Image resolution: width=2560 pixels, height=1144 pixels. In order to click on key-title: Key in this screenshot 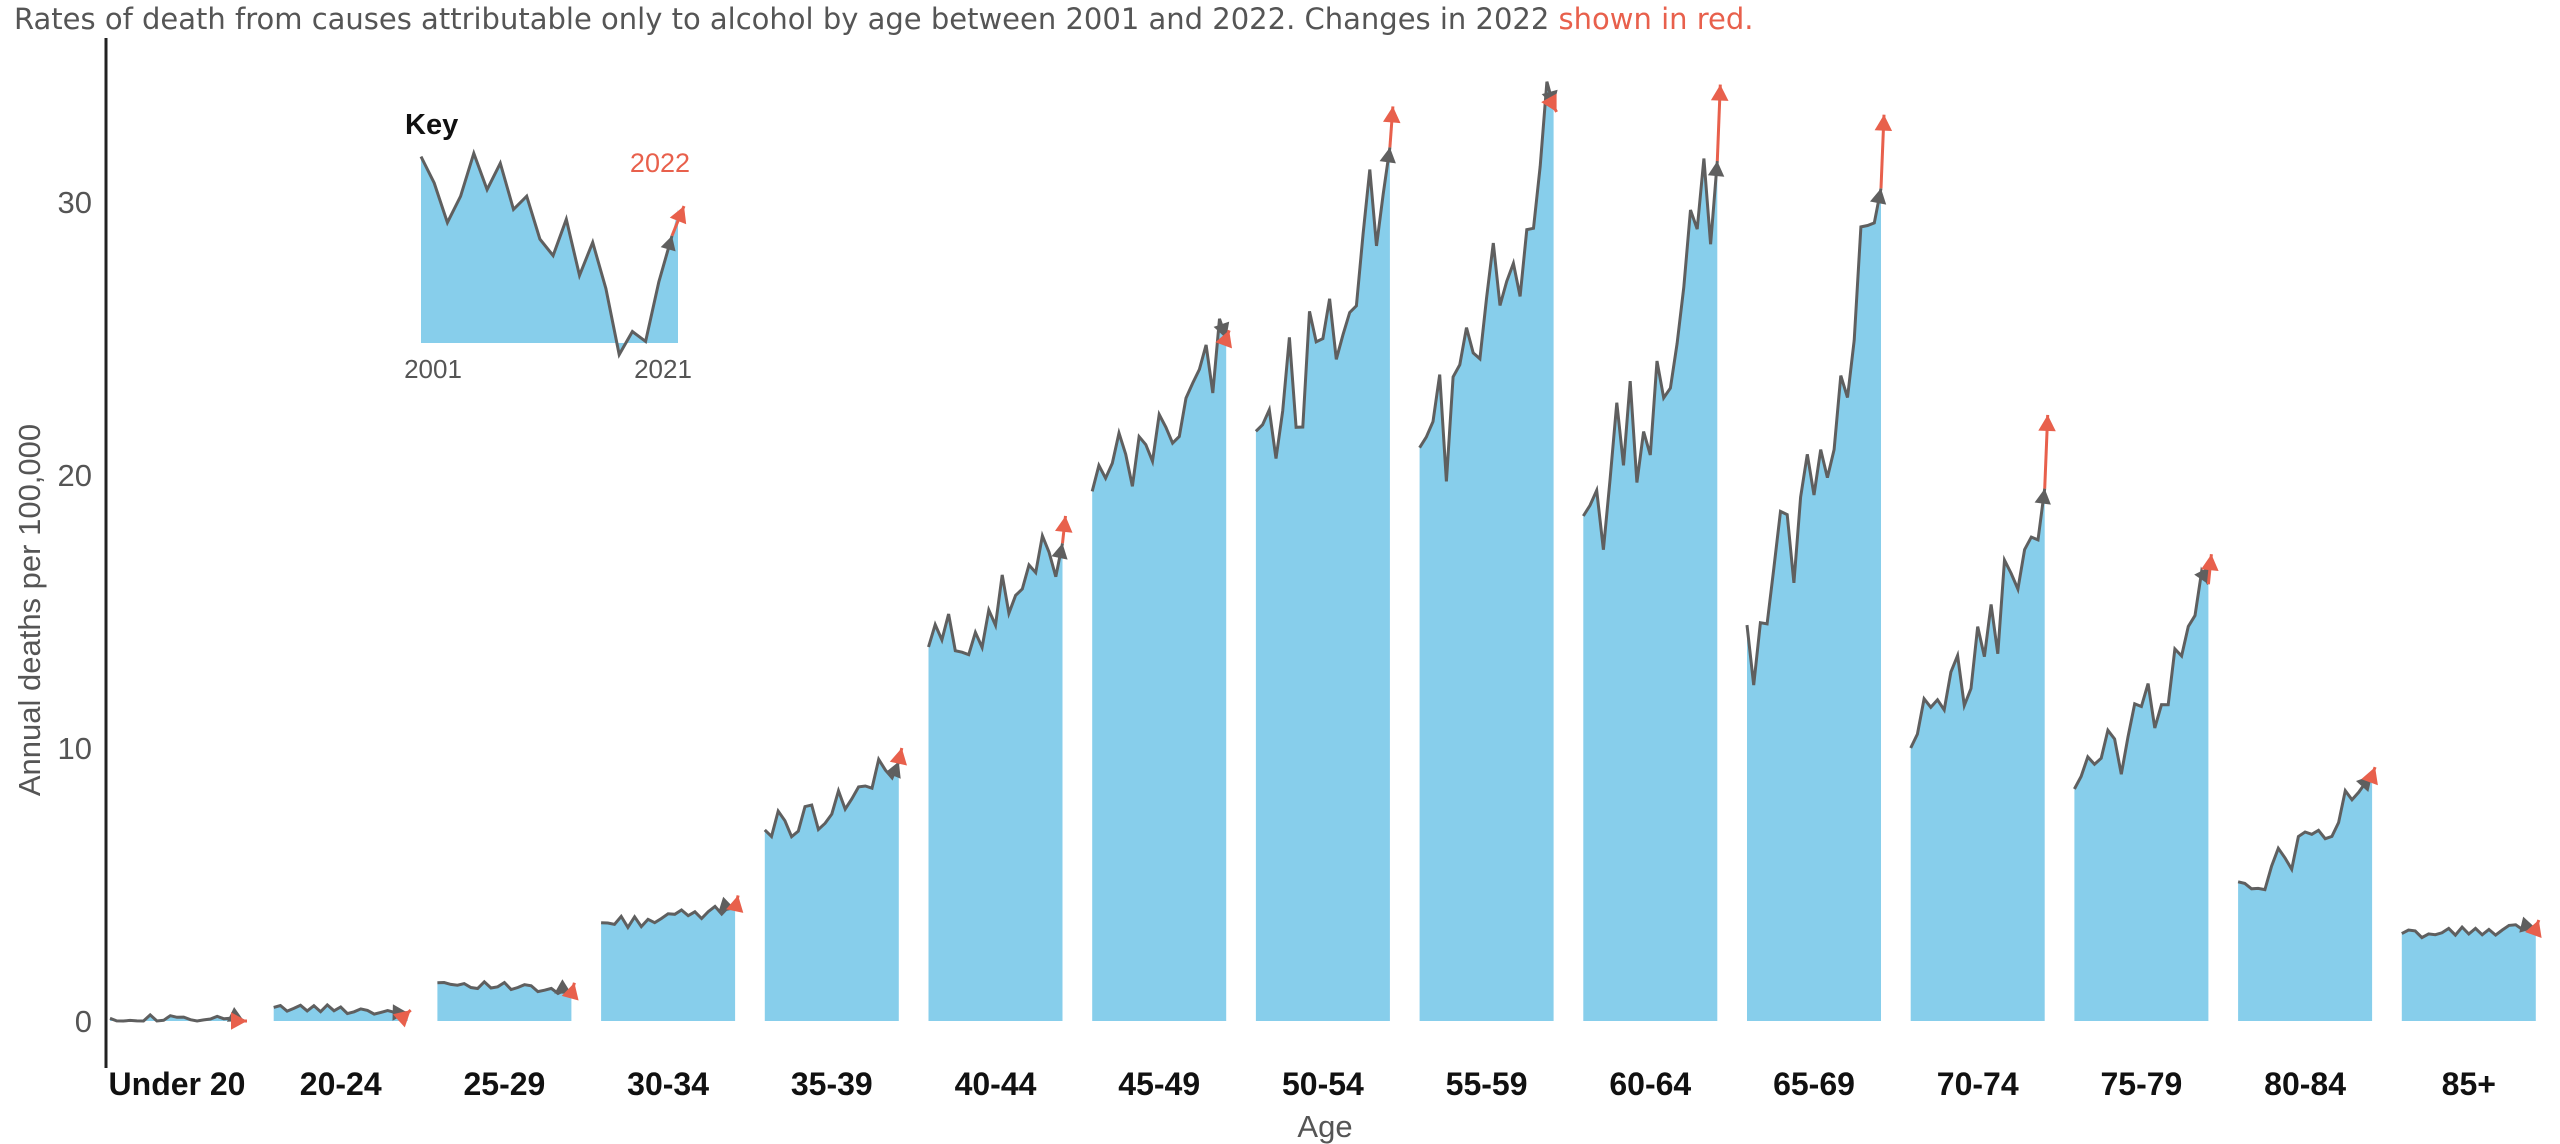, I will do `click(431, 125)`.